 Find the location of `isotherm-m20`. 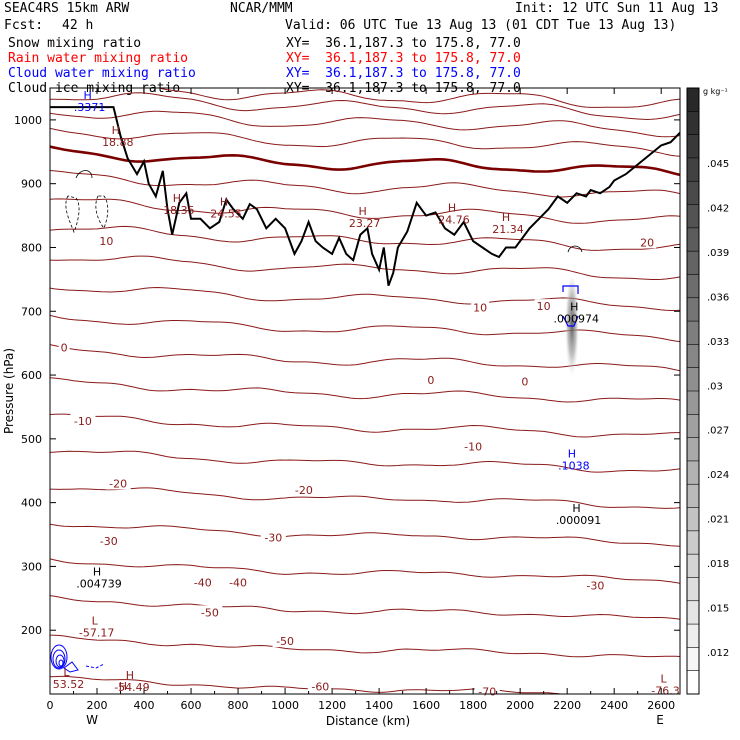

isotherm-m20 is located at coordinates (365, 267).